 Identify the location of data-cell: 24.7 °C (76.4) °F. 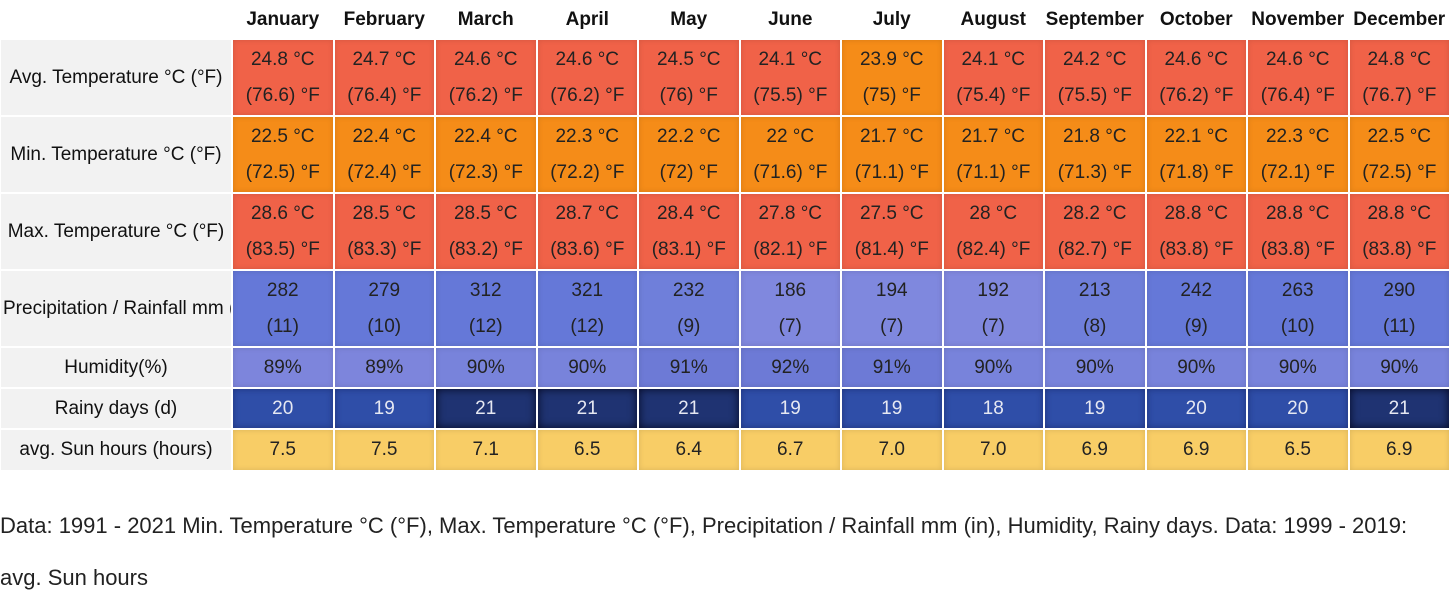
(384, 77).